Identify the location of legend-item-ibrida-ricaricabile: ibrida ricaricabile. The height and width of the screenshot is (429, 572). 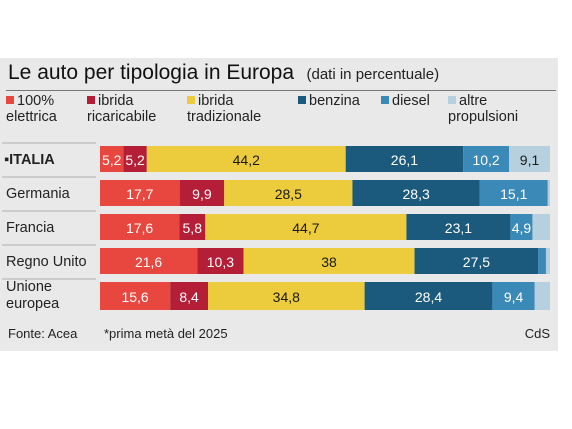
(121, 109).